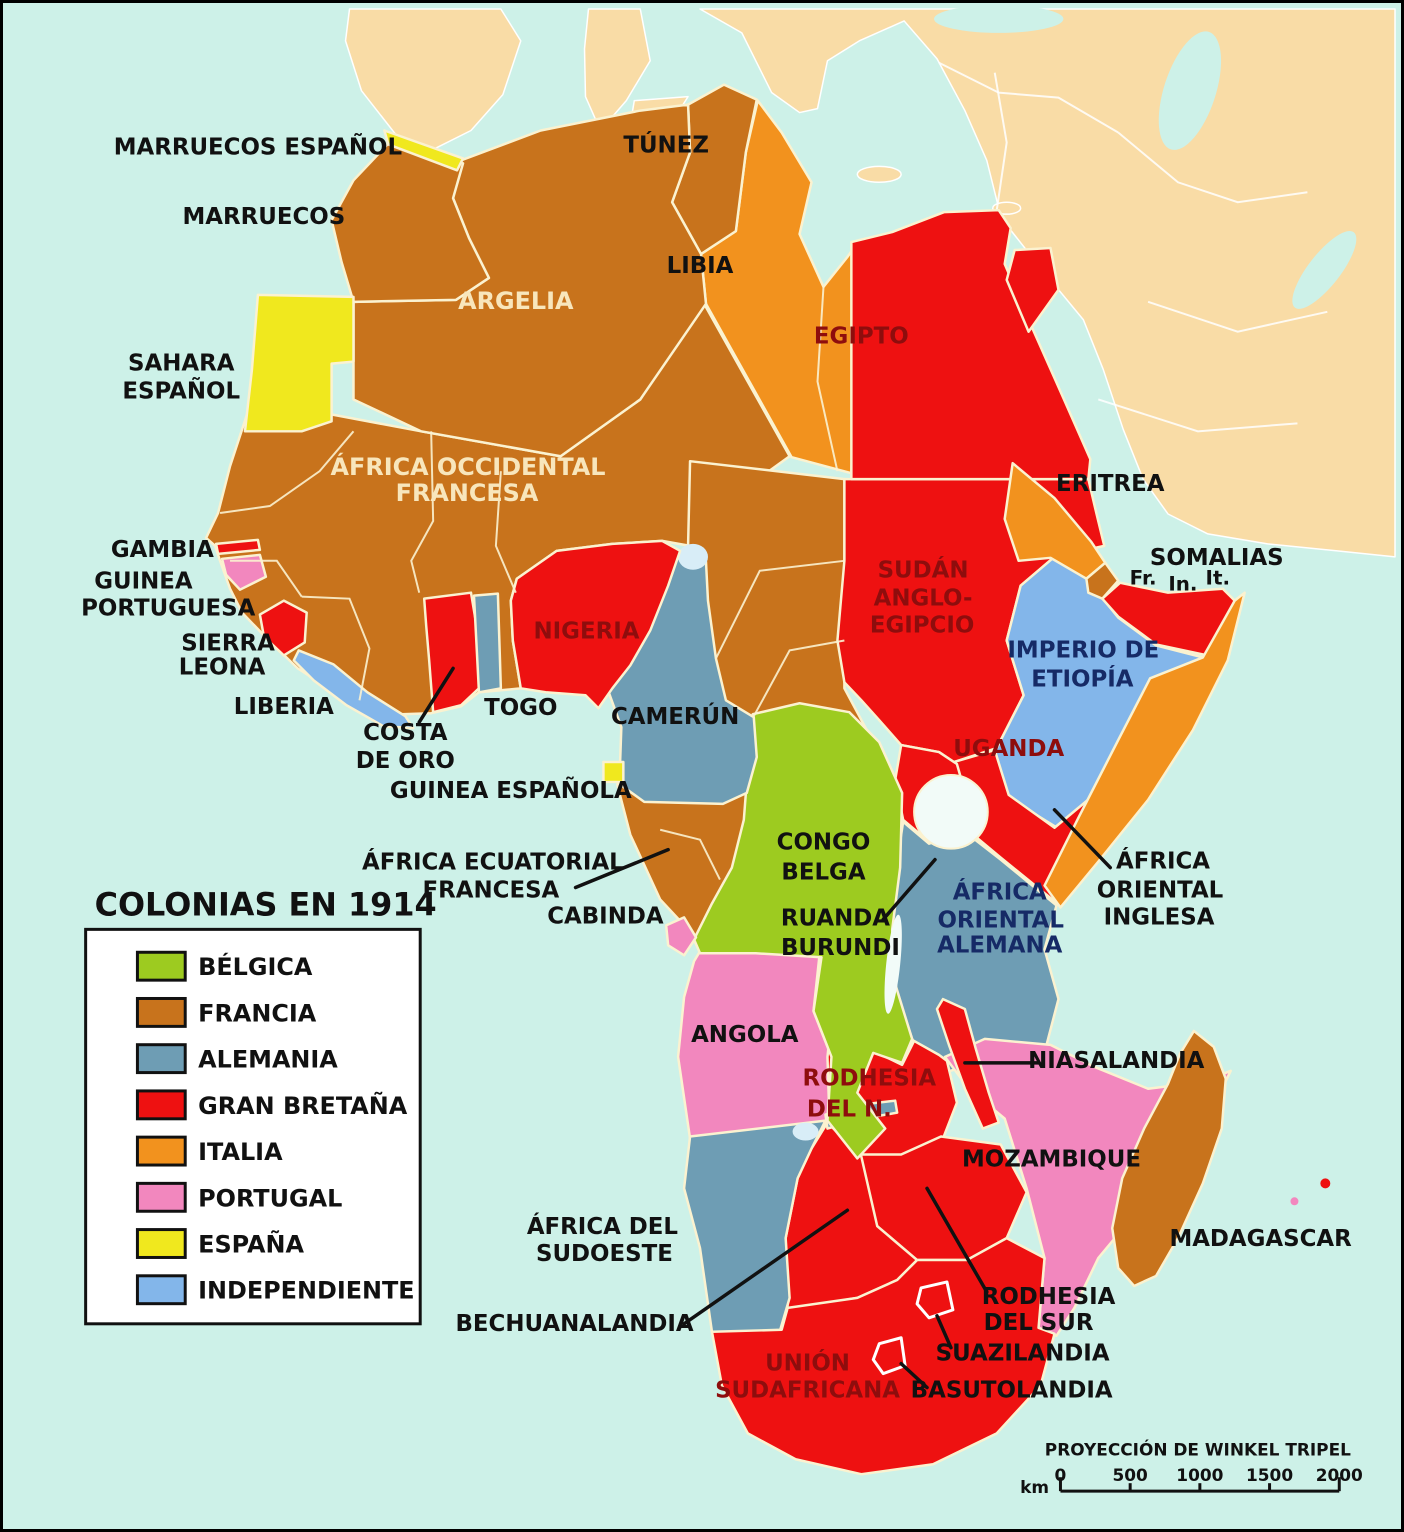 This screenshot has width=1404, height=1532. What do you see at coordinates (935, 1300) in the screenshot?
I see `region-suazilandia` at bounding box center [935, 1300].